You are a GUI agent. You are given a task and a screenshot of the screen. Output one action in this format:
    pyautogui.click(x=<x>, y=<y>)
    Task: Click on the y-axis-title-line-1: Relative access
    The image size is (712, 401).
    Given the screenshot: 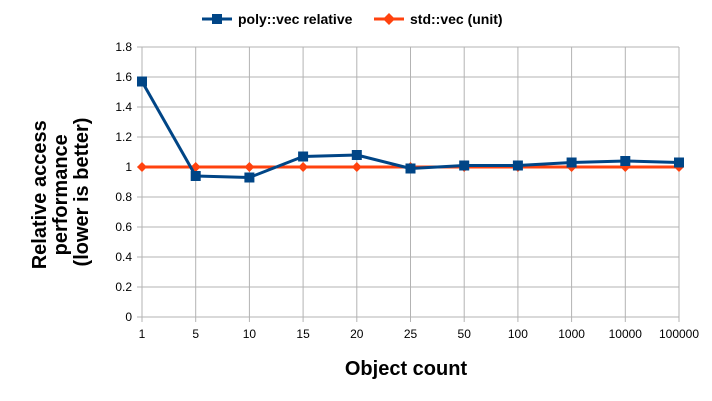 What is the action you would take?
    pyautogui.click(x=40, y=194)
    